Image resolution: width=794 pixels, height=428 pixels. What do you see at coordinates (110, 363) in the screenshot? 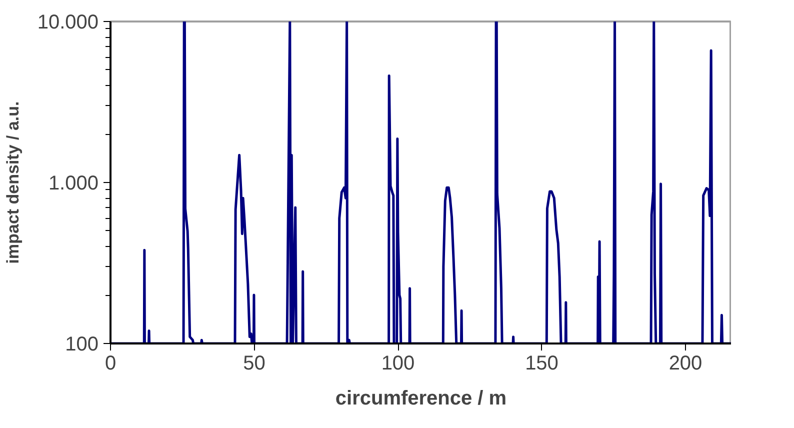
I see `x-tick-label: 0` at bounding box center [110, 363].